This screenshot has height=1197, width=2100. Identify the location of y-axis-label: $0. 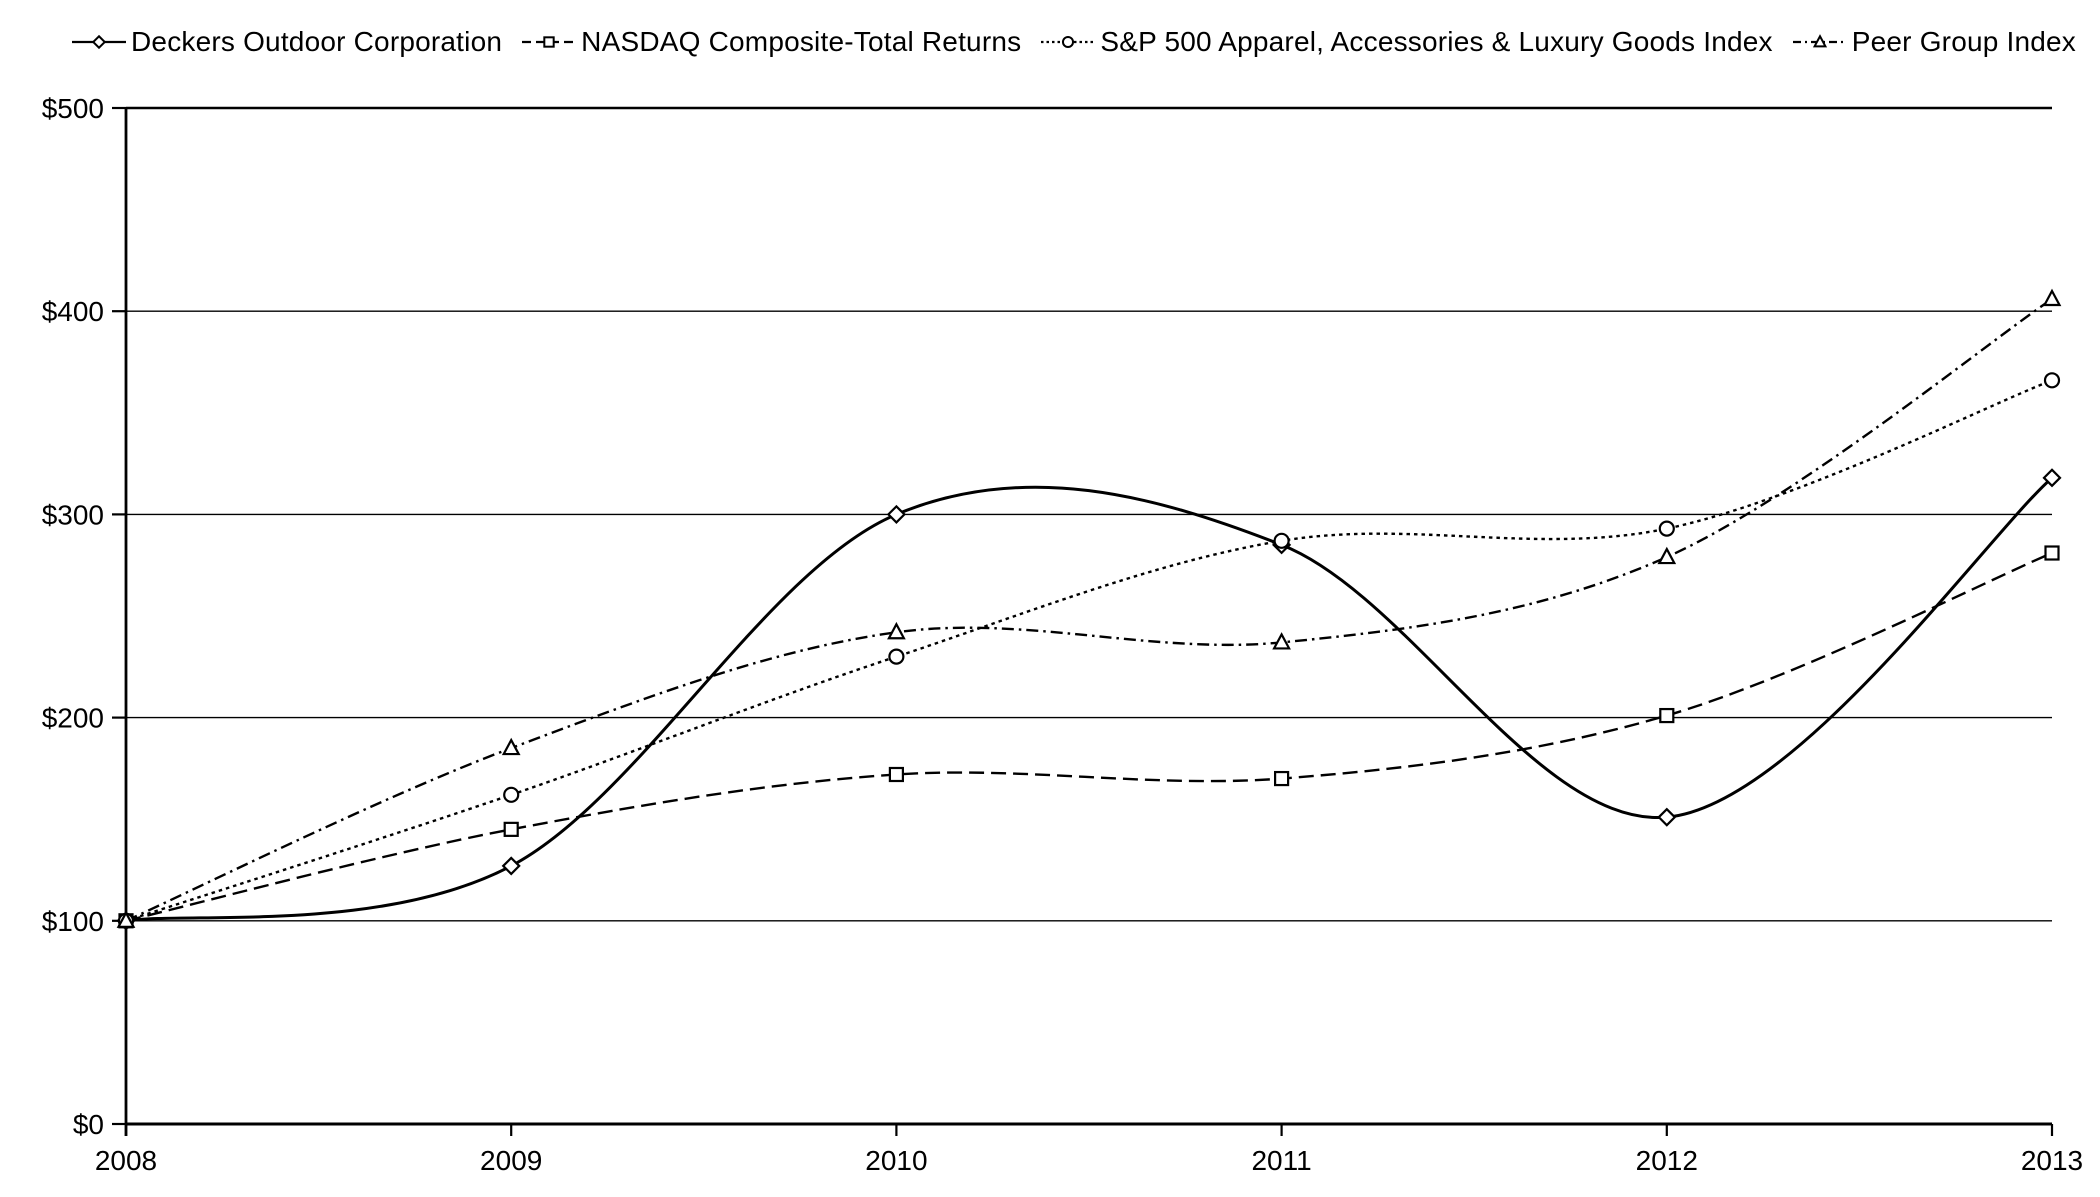
(88, 1124).